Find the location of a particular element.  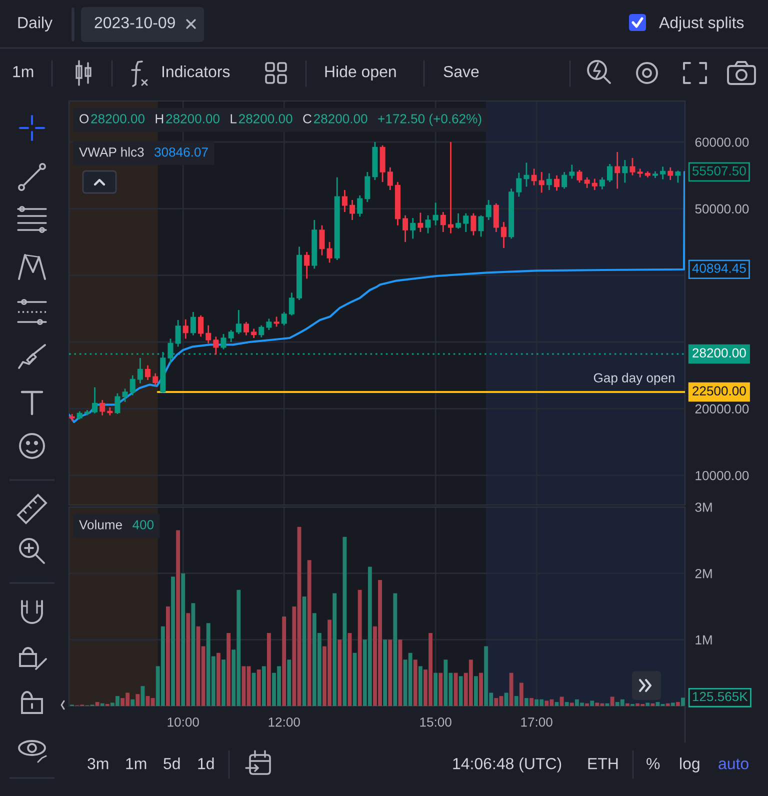

text: 1m is located at coordinates (136, 764).